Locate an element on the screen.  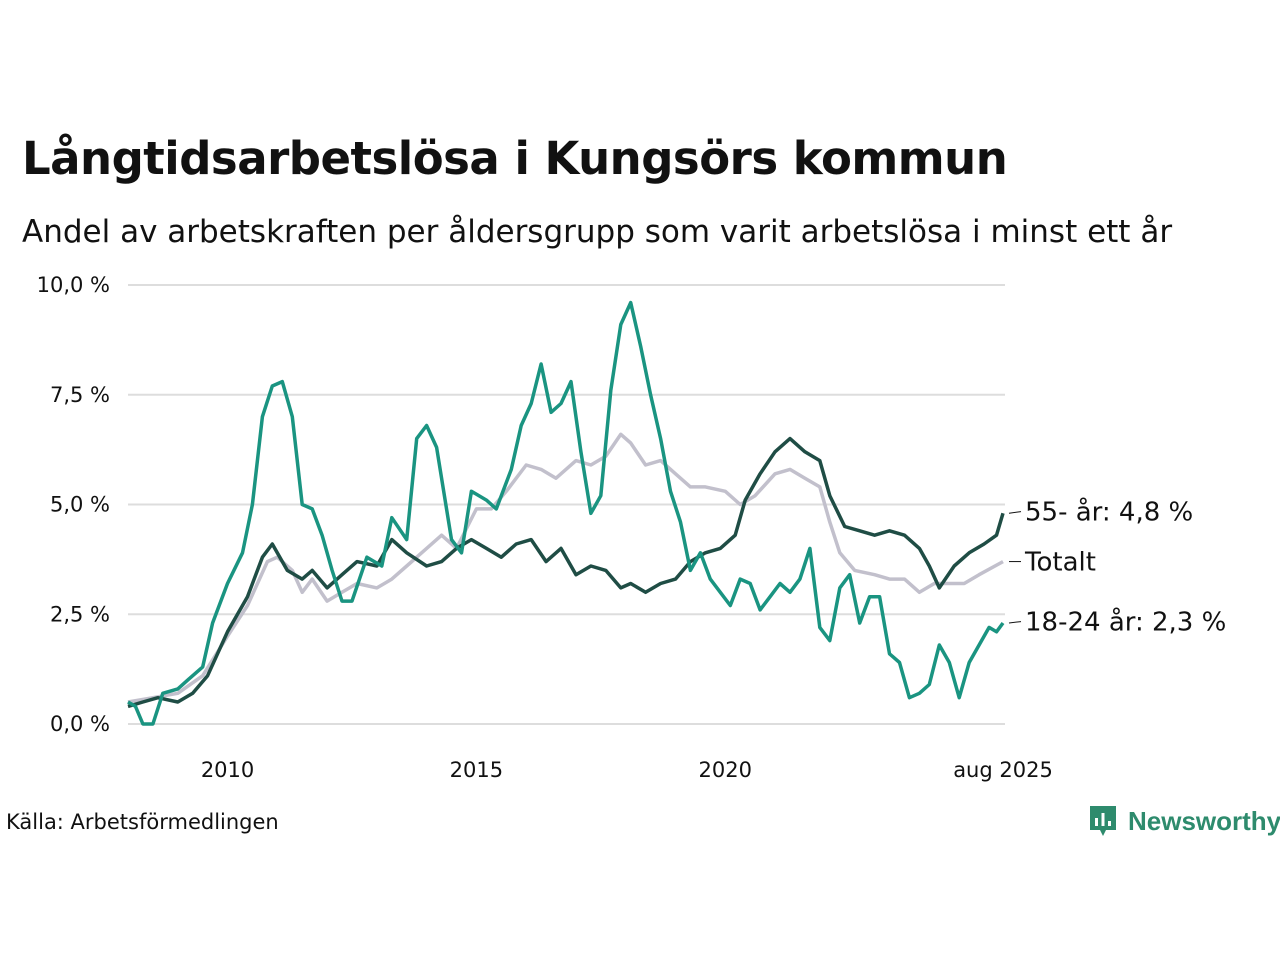
x-axis-ticks: 2010 2015 2020 aug 2025 is located at coordinates (627, 770).